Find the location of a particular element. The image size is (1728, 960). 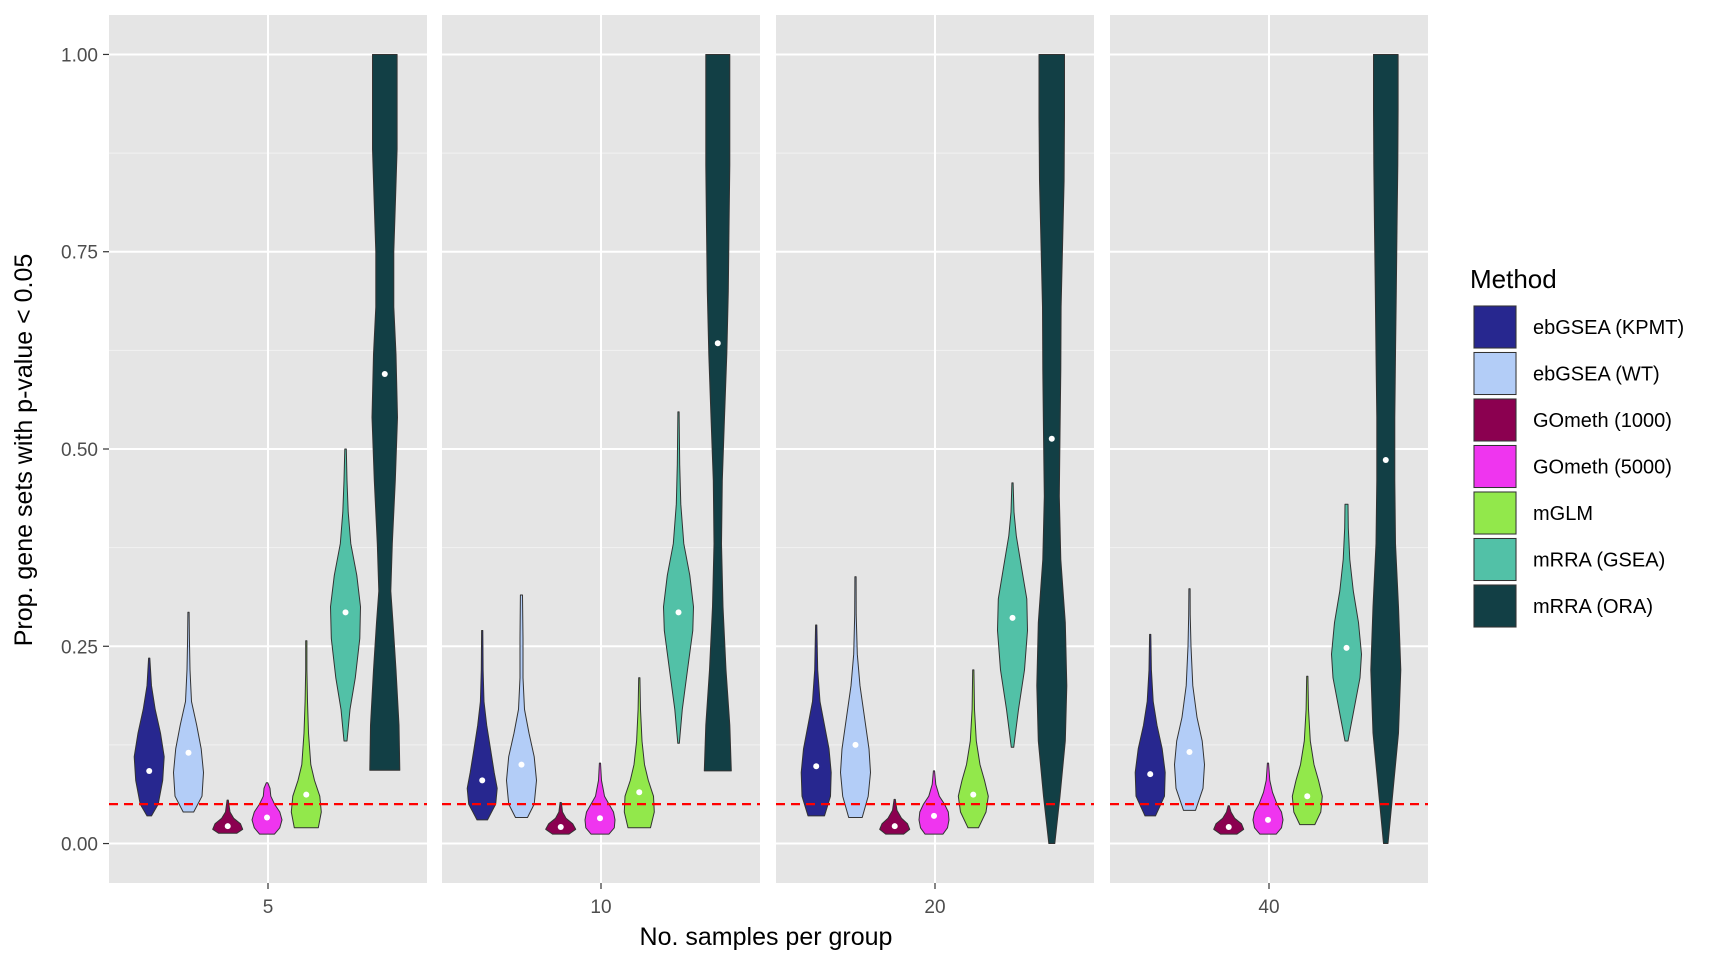

legend-label: GOmeth (1000) is located at coordinates (1602, 421).